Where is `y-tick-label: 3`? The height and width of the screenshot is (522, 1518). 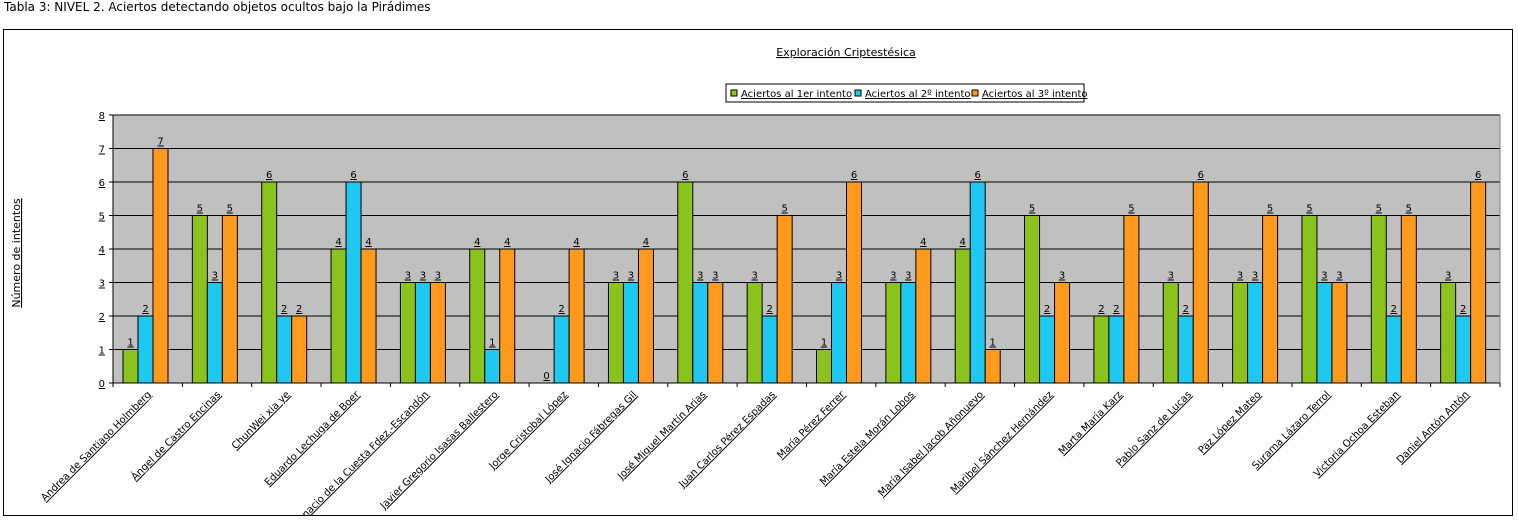
y-tick-label: 3 is located at coordinates (102, 284).